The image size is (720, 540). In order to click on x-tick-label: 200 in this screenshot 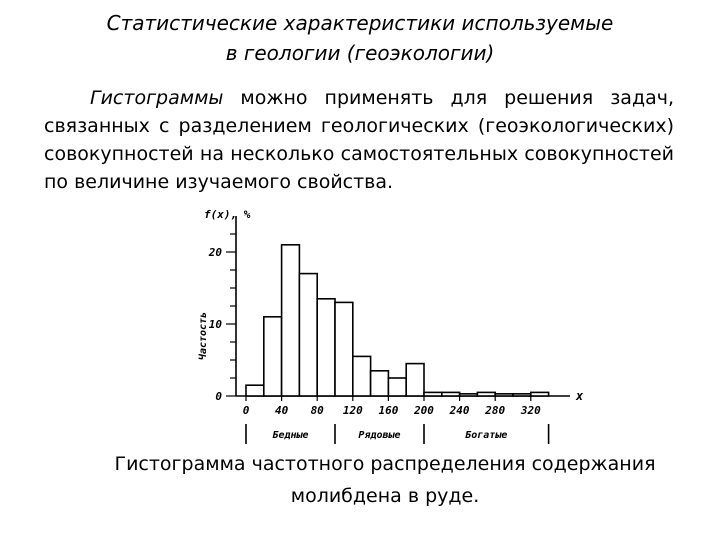, I will do `click(423, 410)`.